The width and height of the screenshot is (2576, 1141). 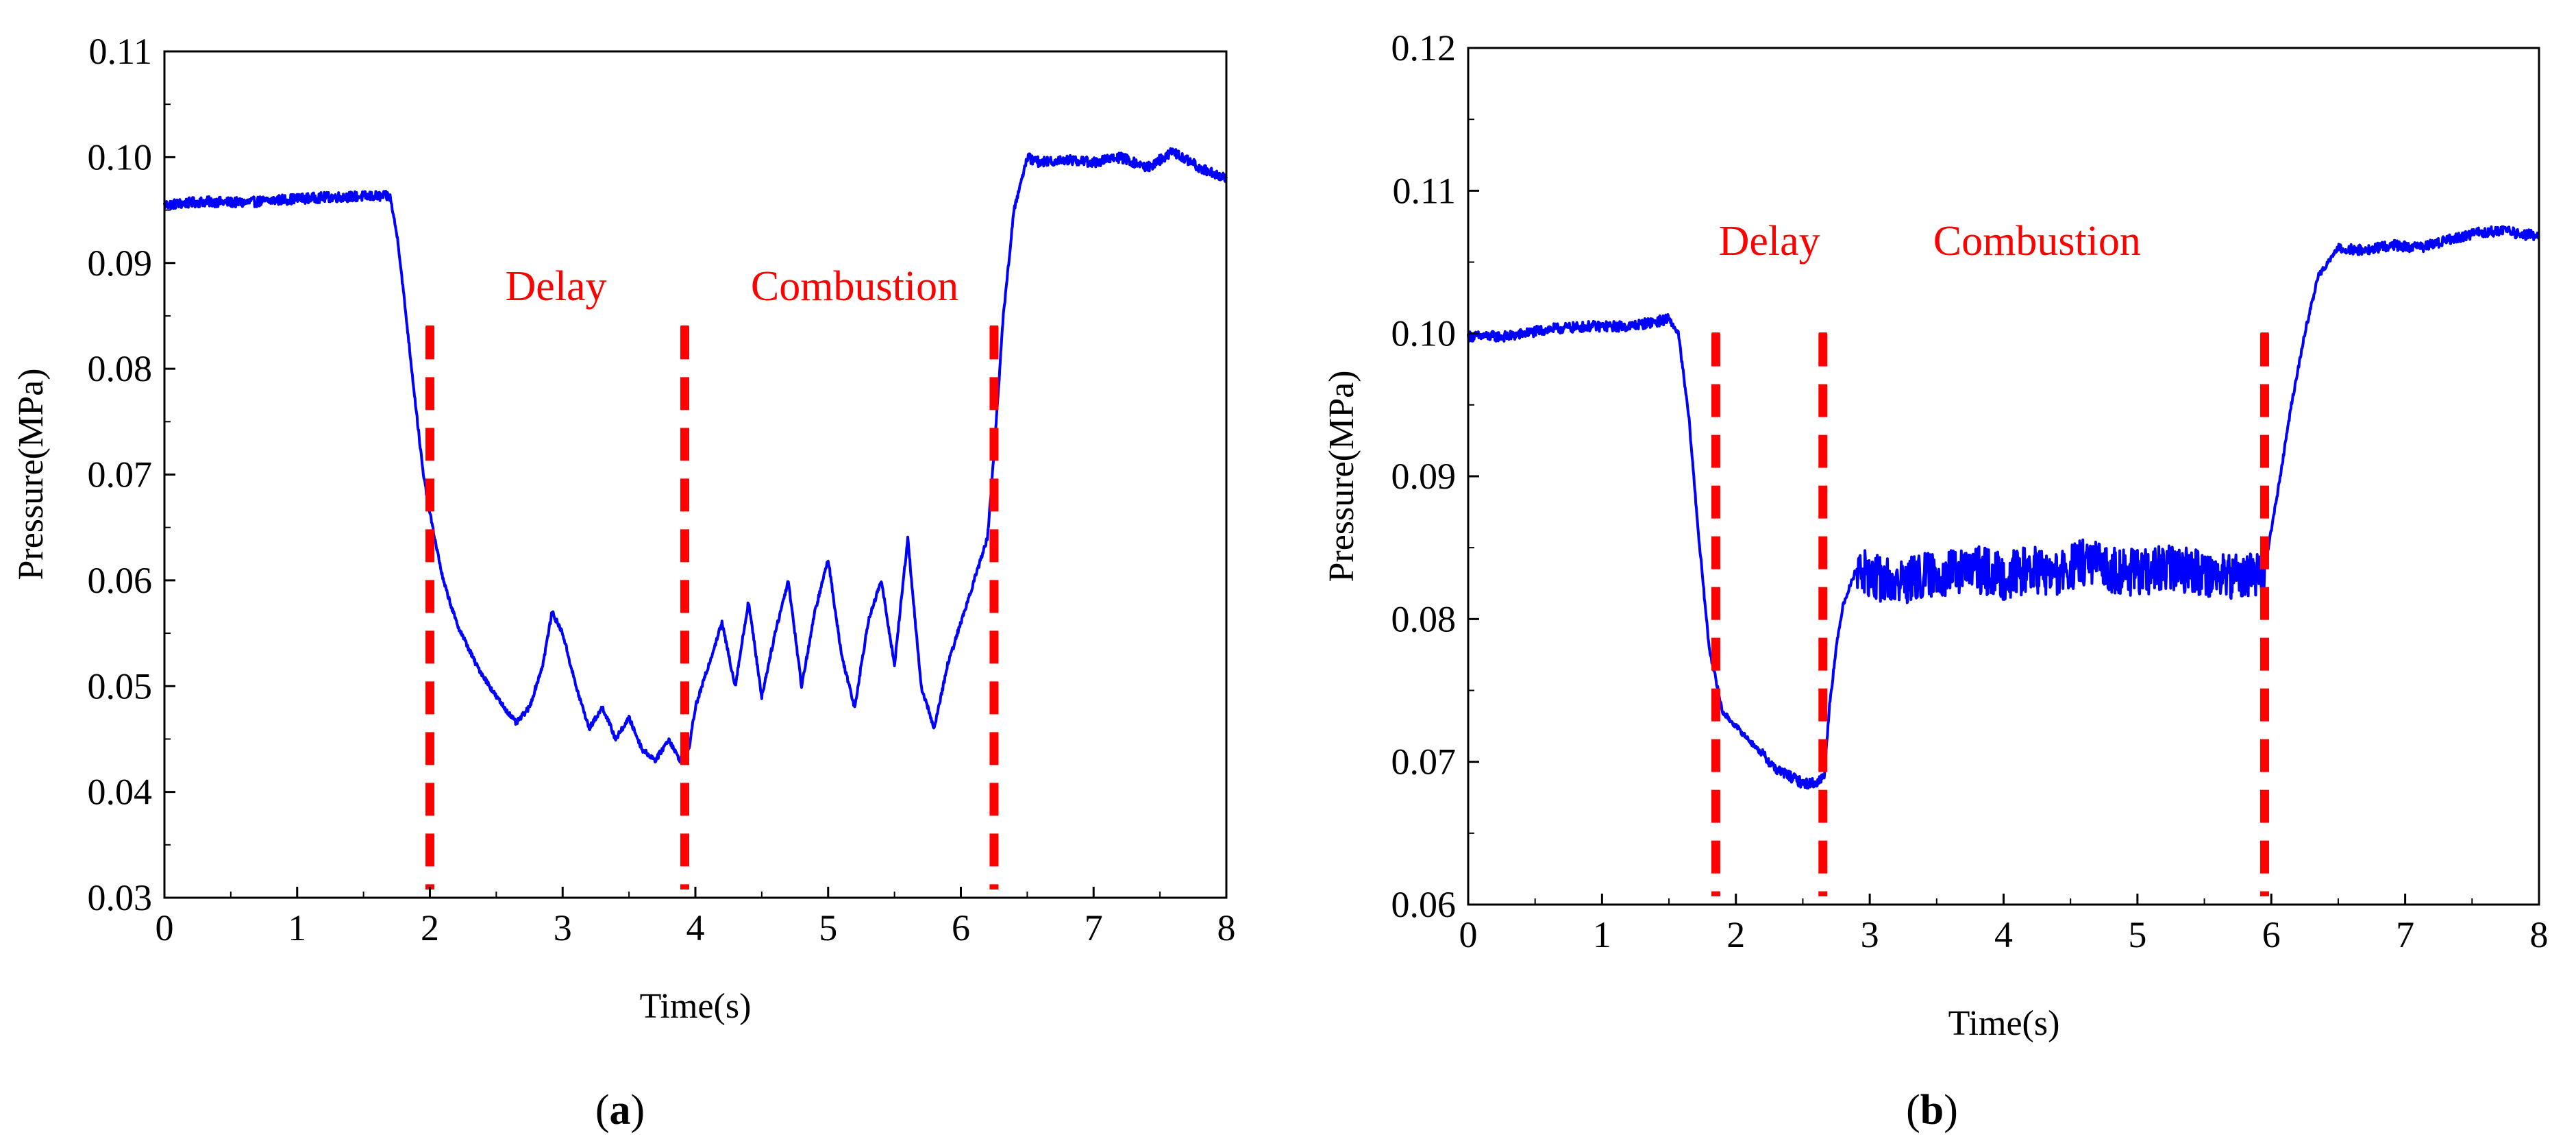 What do you see at coordinates (1990, 614) in the screenshot?
I see `marker-layer-b` at bounding box center [1990, 614].